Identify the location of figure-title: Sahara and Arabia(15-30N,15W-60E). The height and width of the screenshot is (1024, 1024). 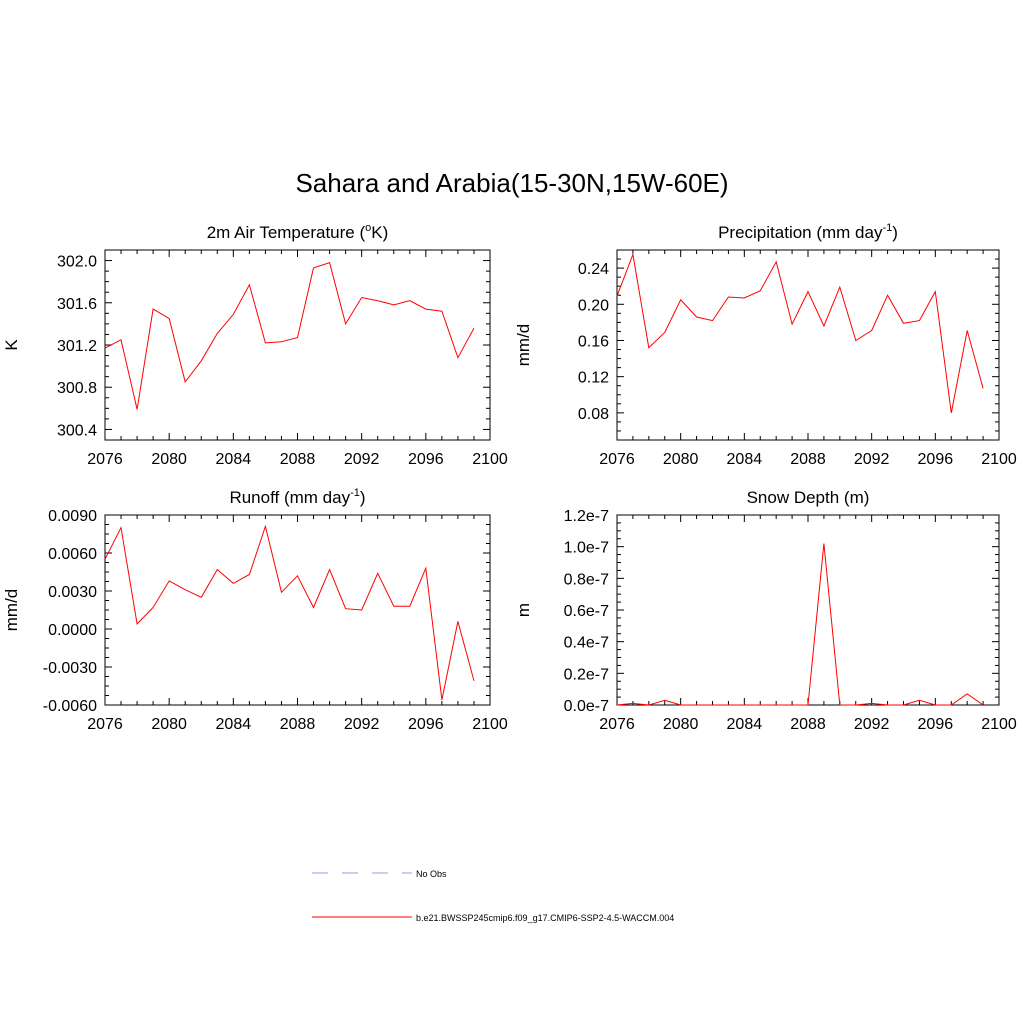
(512, 183).